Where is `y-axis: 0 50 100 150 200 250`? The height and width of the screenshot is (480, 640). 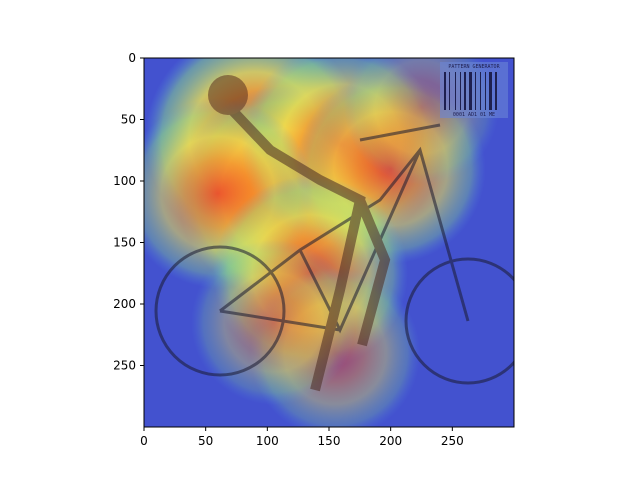
y-axis: 0 50 100 150 200 250 is located at coordinates (128, 212).